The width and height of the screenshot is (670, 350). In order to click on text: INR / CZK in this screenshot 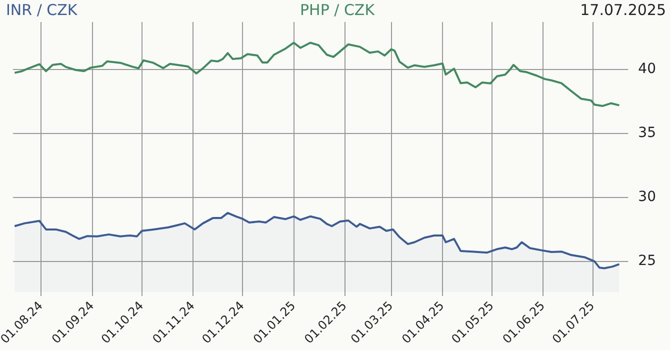, I will do `click(42, 10)`.